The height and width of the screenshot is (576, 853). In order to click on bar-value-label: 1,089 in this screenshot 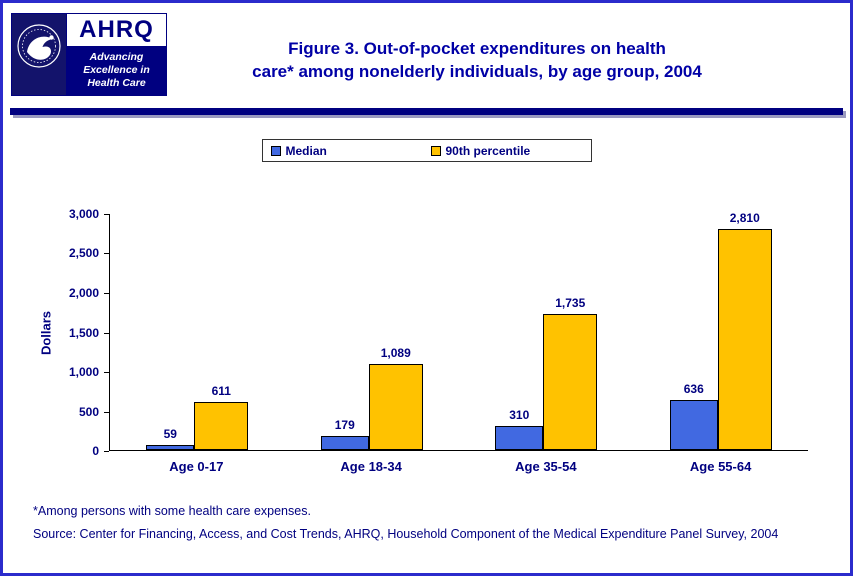, I will do `click(395, 353)`.